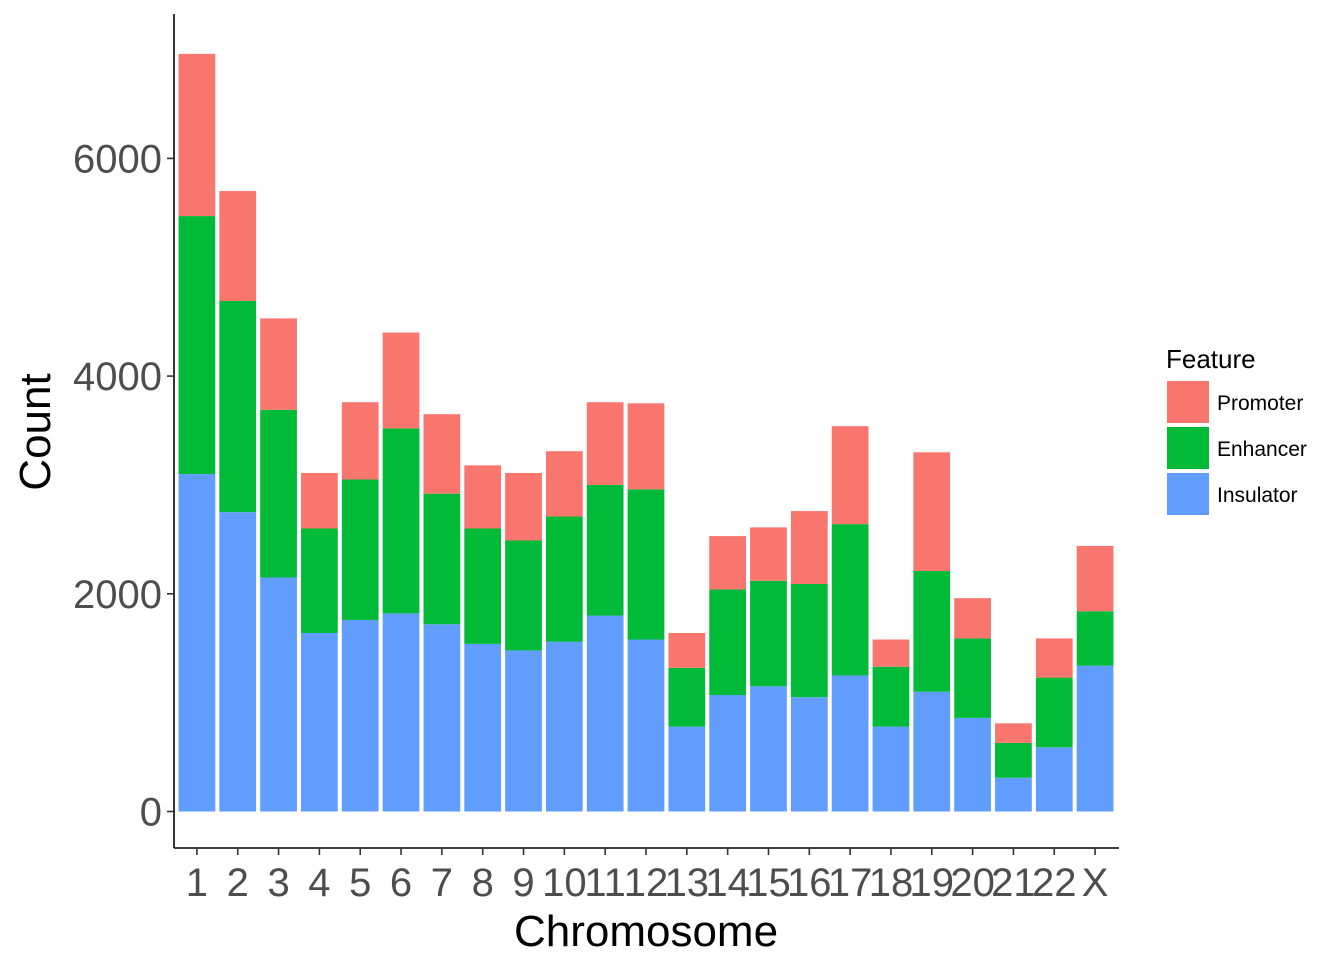  What do you see at coordinates (1095, 578) in the screenshot?
I see `bar-promoter-chr-X` at bounding box center [1095, 578].